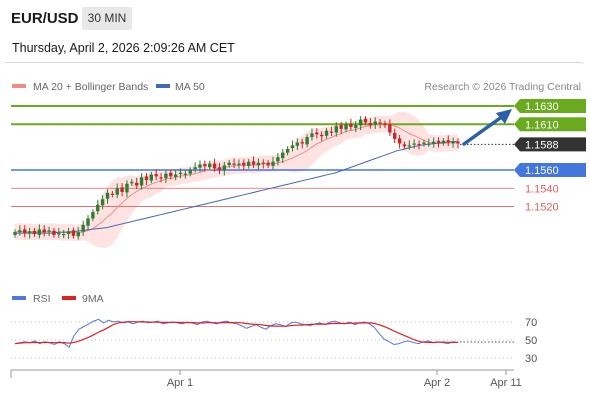 The width and height of the screenshot is (590, 400). Describe the element at coordinates (504, 116) in the screenshot. I see `forecast-arrow-head` at that location.